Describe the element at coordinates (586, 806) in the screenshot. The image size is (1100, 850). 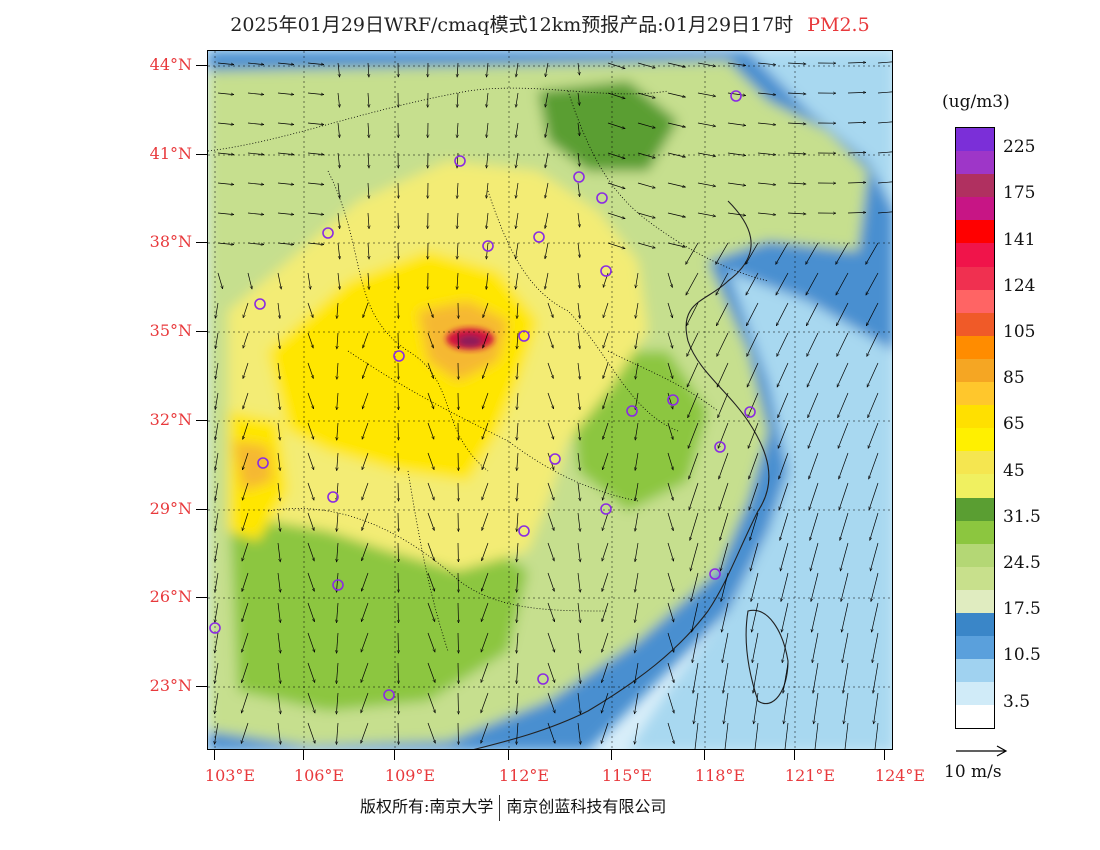
I see `copyright-company: 南京创蓝科技有限公司` at that location.